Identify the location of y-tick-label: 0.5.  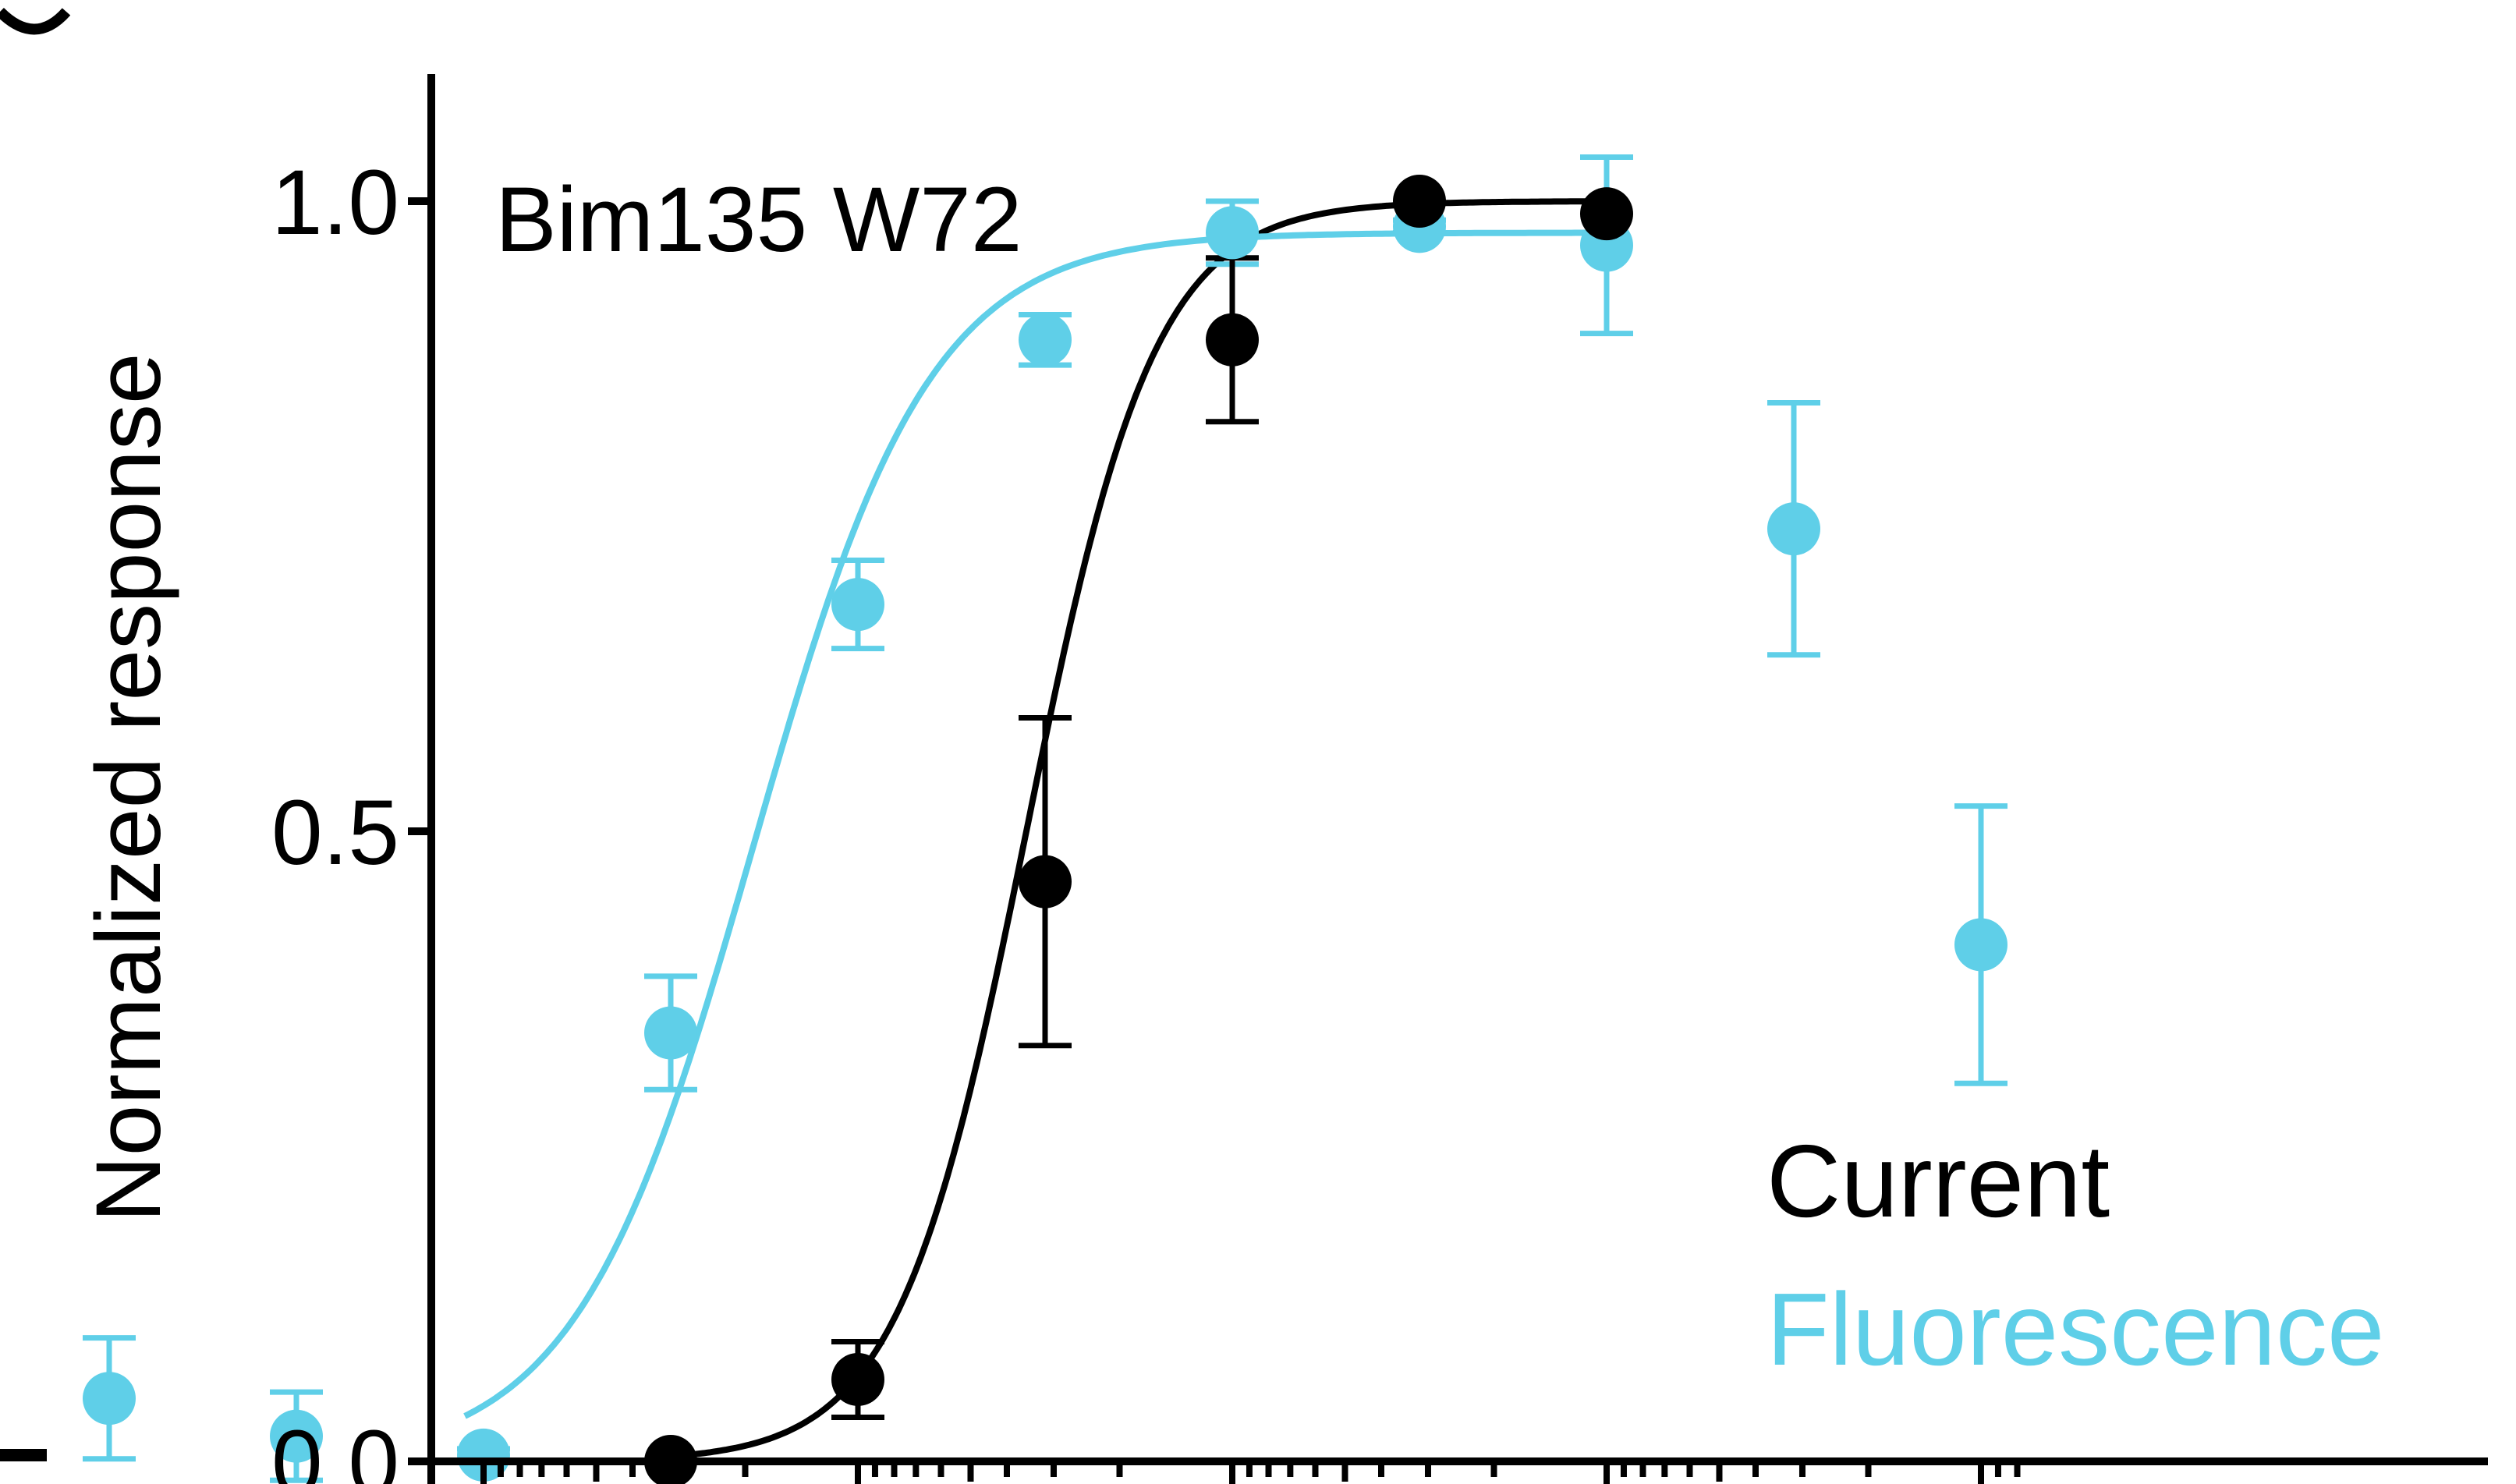
(335, 832).